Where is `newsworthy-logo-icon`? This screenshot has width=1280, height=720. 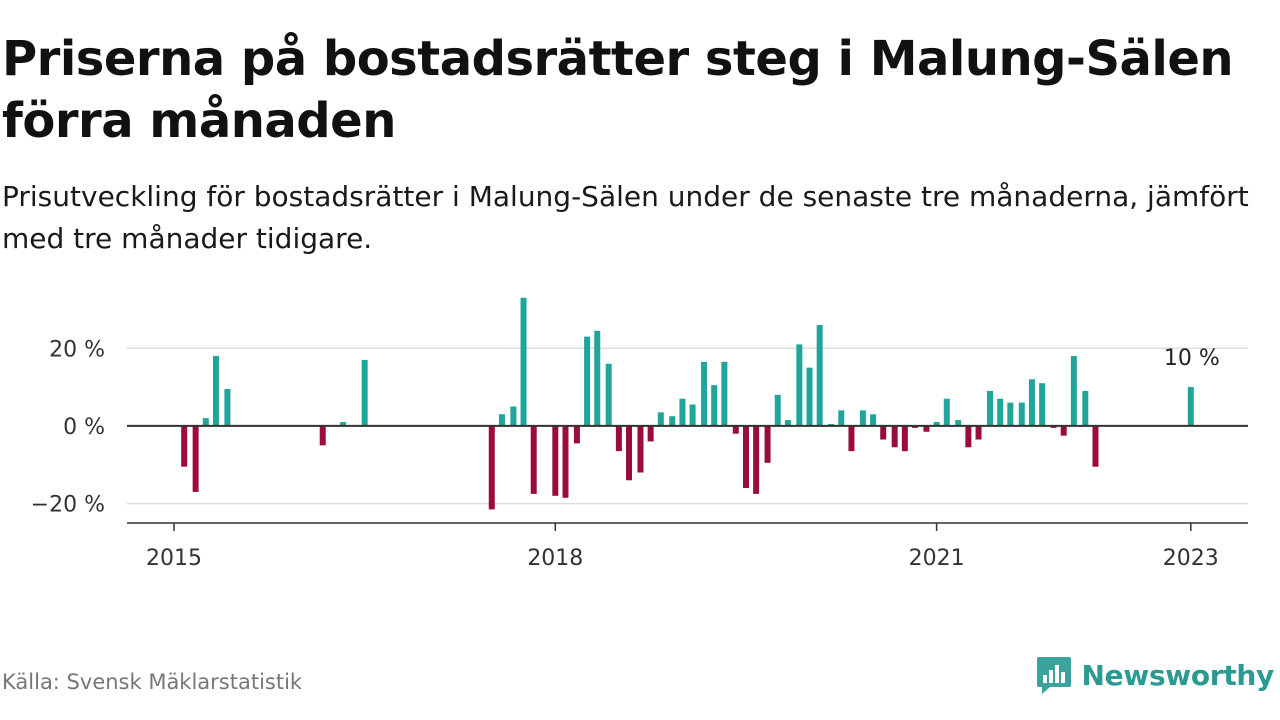
newsworthy-logo-icon is located at coordinates (1053, 675).